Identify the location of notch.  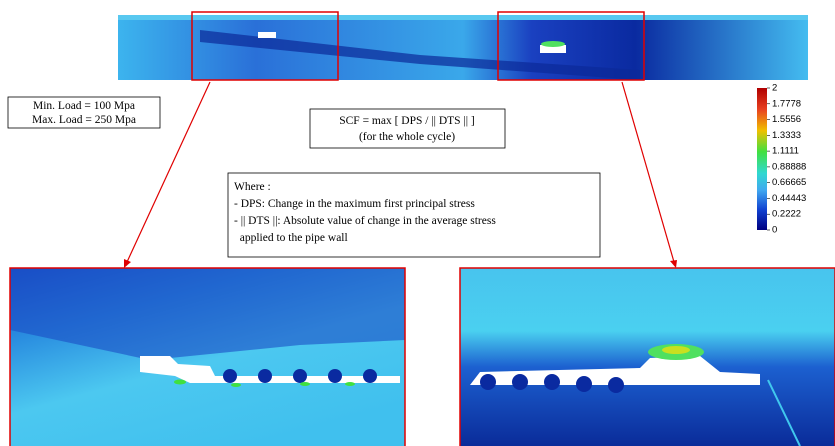
(615, 370).